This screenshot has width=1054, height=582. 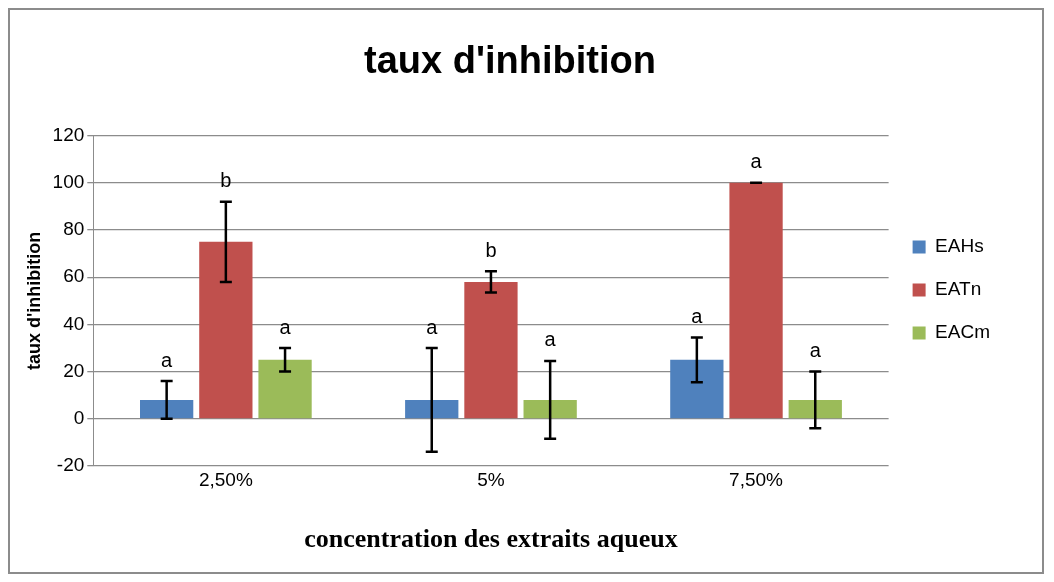 I want to click on y-tick-label: 120, so click(x=68, y=134).